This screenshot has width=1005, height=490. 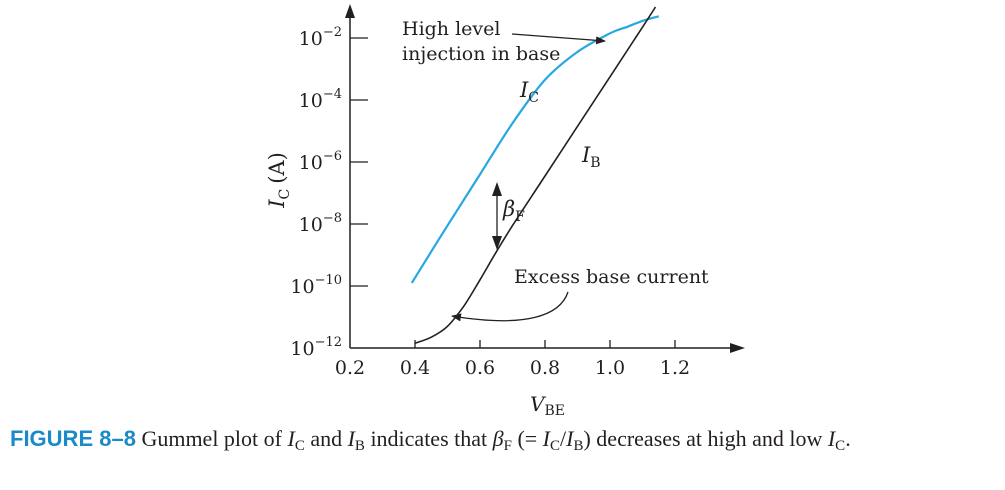 I want to click on beta-arrow-top, so click(x=497, y=189).